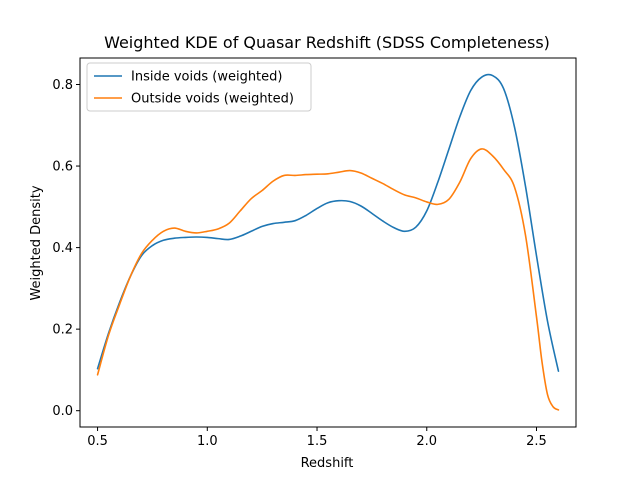 This screenshot has height=480, width=640. Describe the element at coordinates (62, 85) in the screenshot. I see `y-tick-label: 0.8` at that location.